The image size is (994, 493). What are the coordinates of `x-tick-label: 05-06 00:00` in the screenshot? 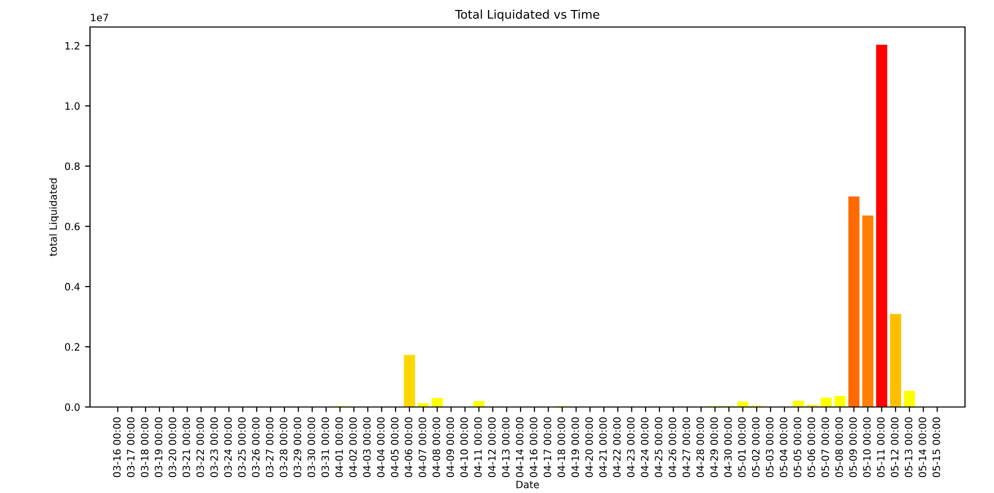 It's located at (812, 447).